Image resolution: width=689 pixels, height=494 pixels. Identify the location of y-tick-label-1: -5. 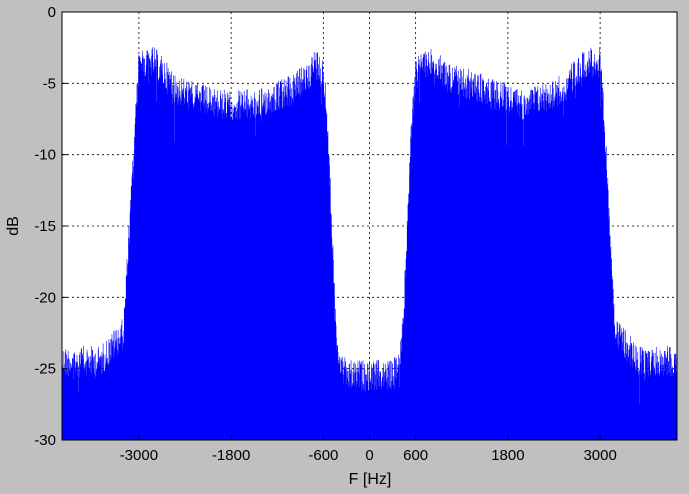
(49, 83).